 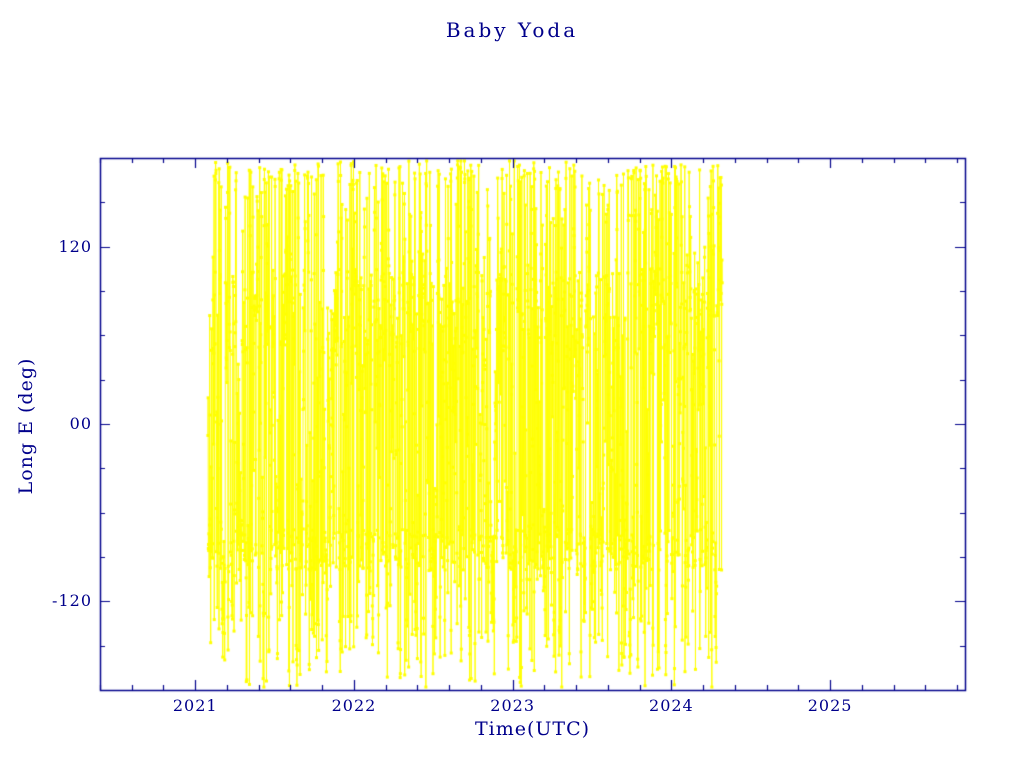 I want to click on x-tick-label: 2021, so click(x=195, y=705).